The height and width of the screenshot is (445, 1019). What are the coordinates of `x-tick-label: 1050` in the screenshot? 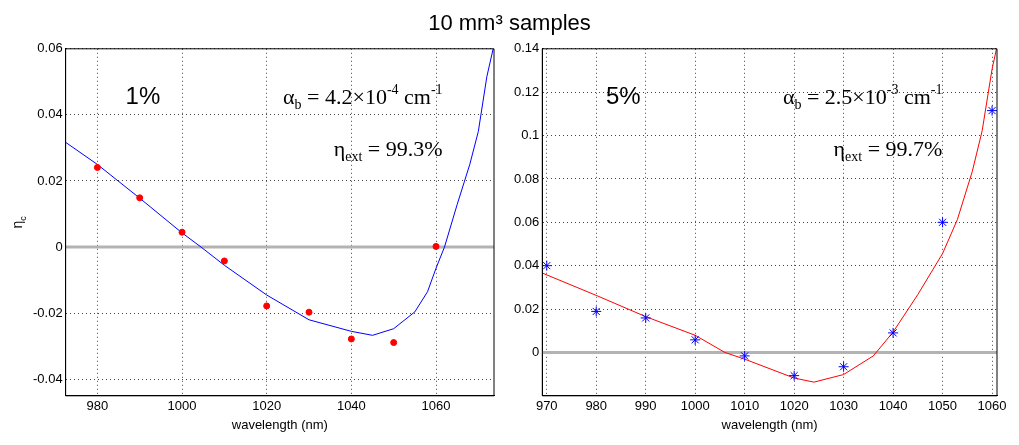 It's located at (943, 406).